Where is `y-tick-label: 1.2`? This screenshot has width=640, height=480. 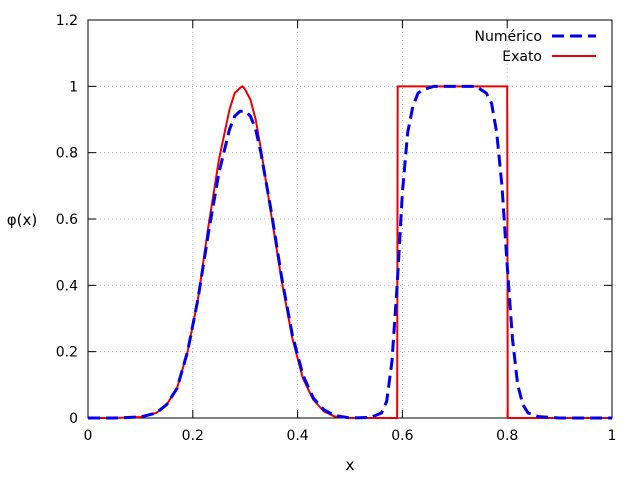
y-tick-label: 1.2 is located at coordinates (67, 21).